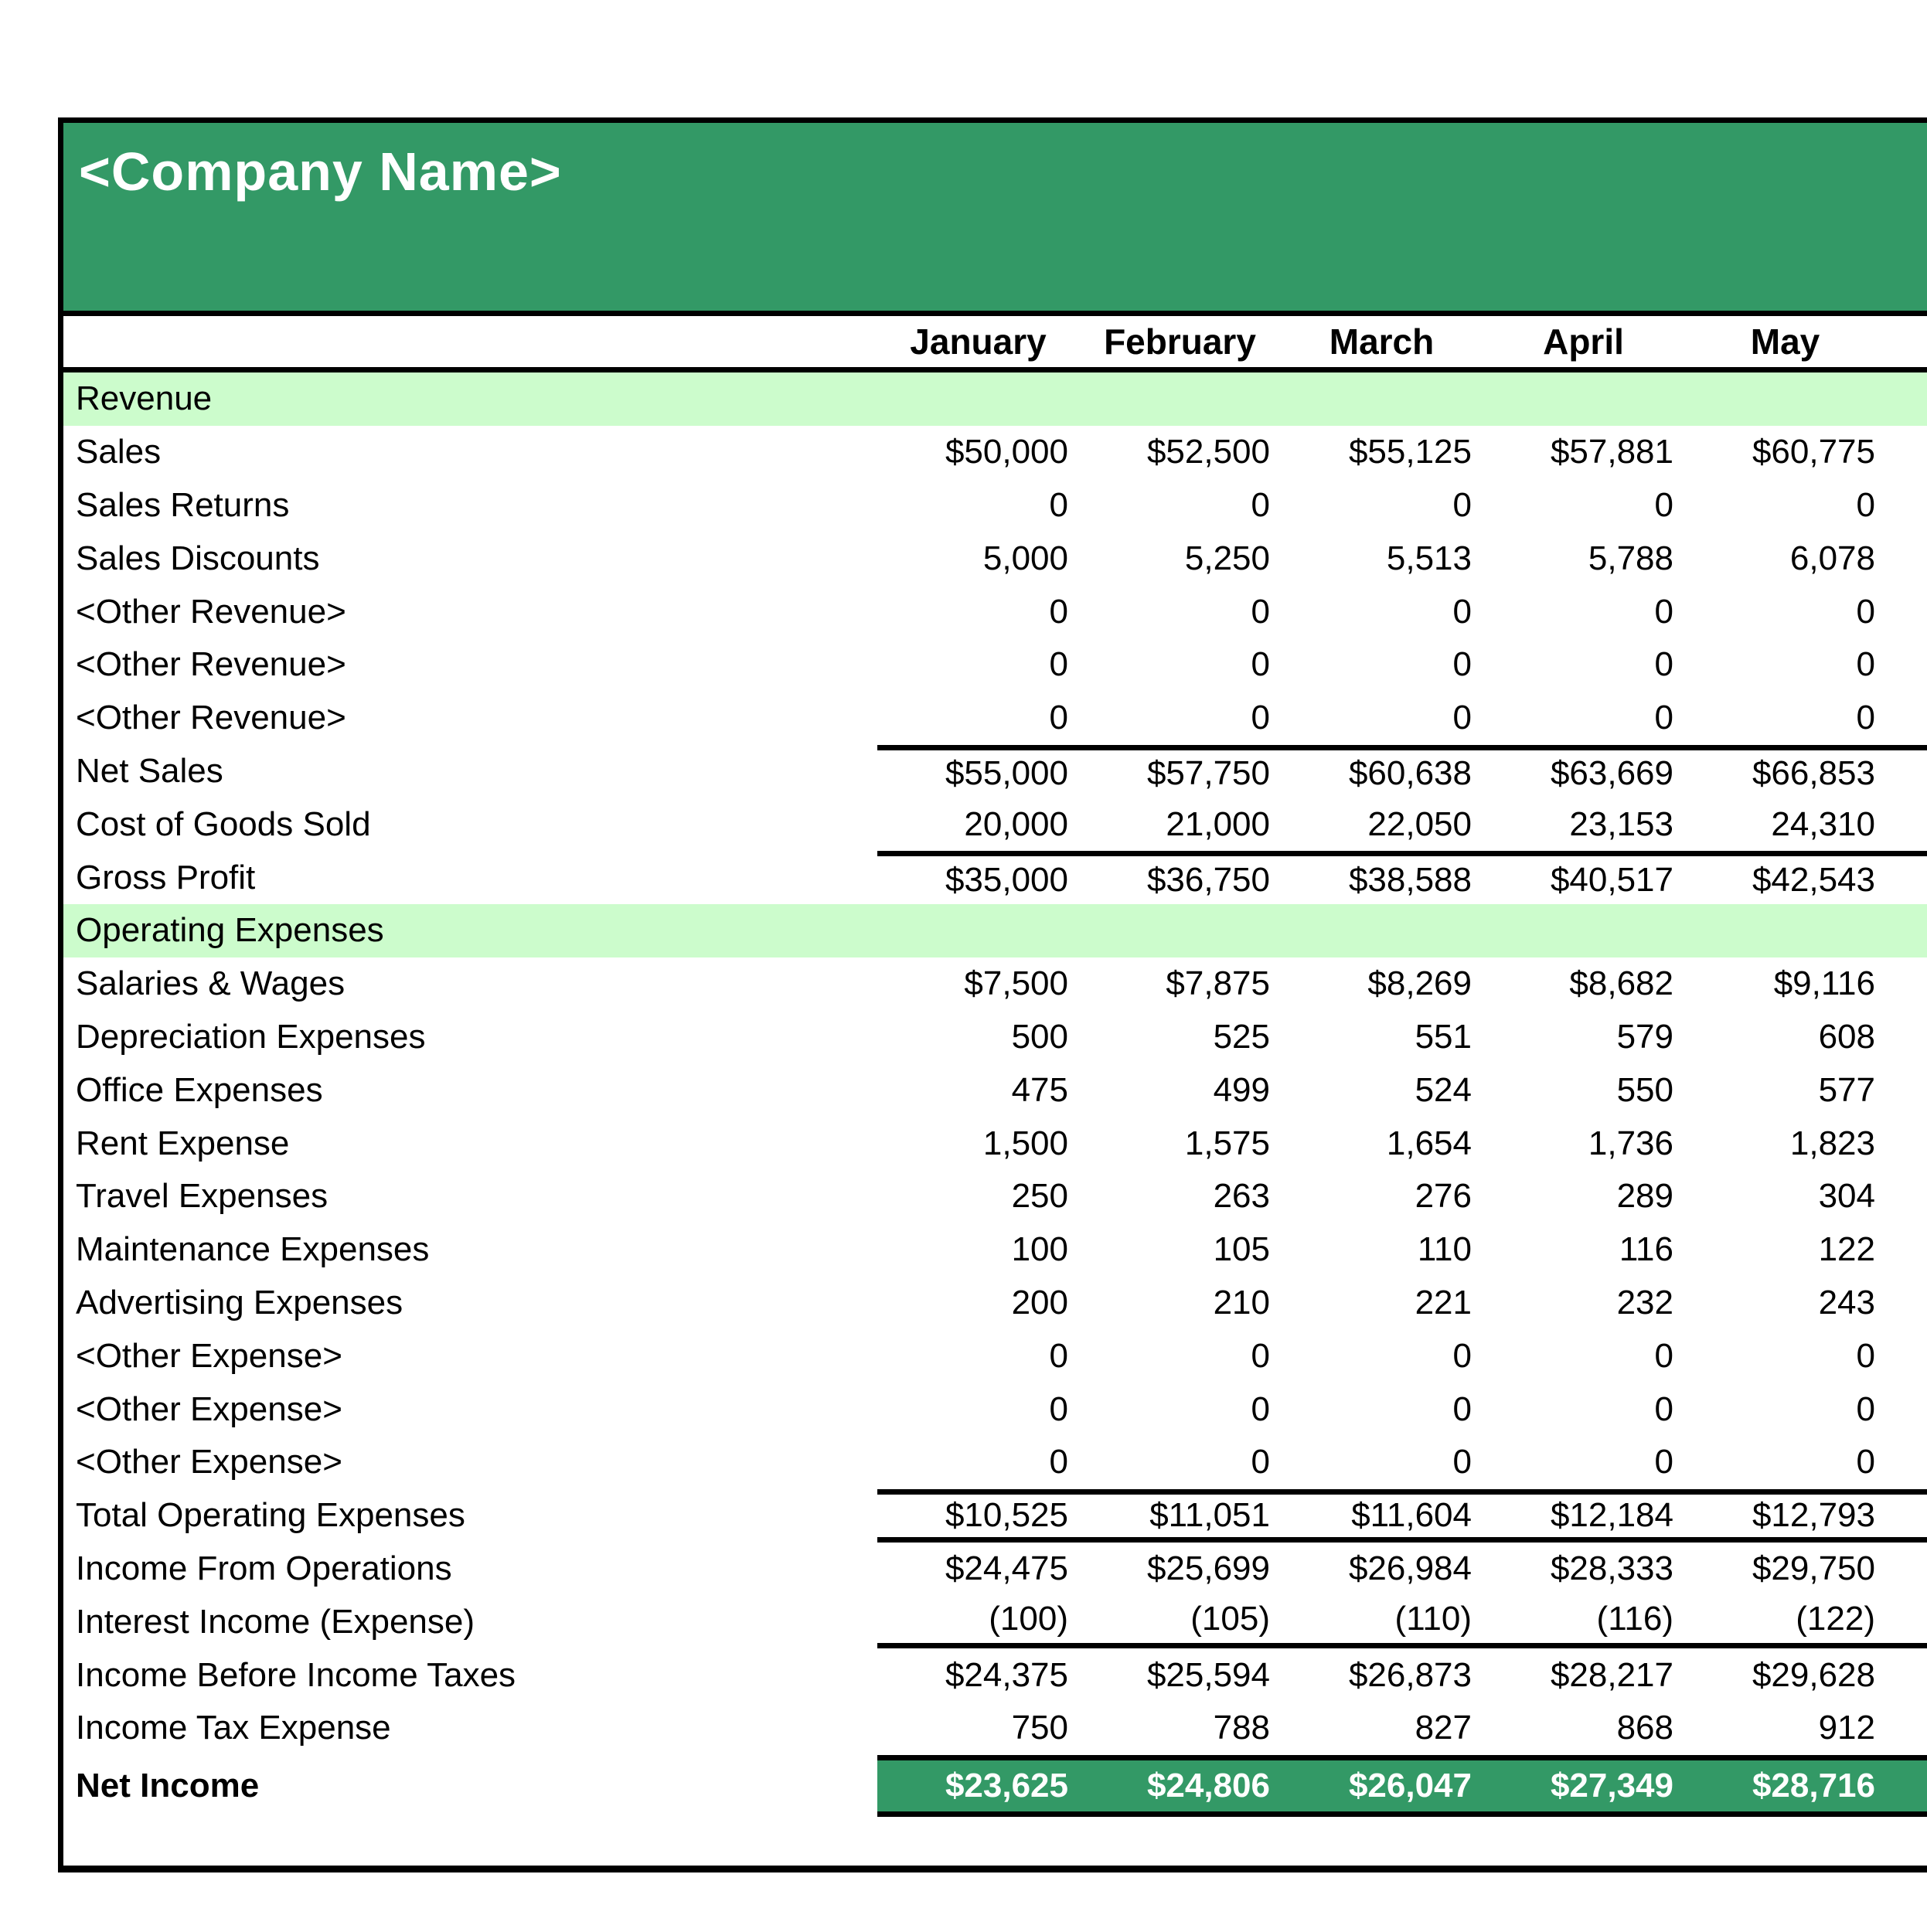 This screenshot has width=1927, height=1932. I want to click on cell-value: 525, so click(1241, 1036).